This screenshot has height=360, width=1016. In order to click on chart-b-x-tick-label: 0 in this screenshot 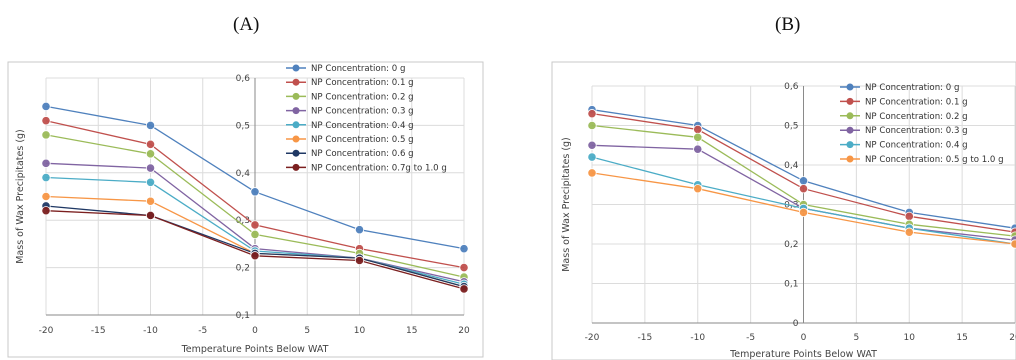, I will do `click(804, 338)`.